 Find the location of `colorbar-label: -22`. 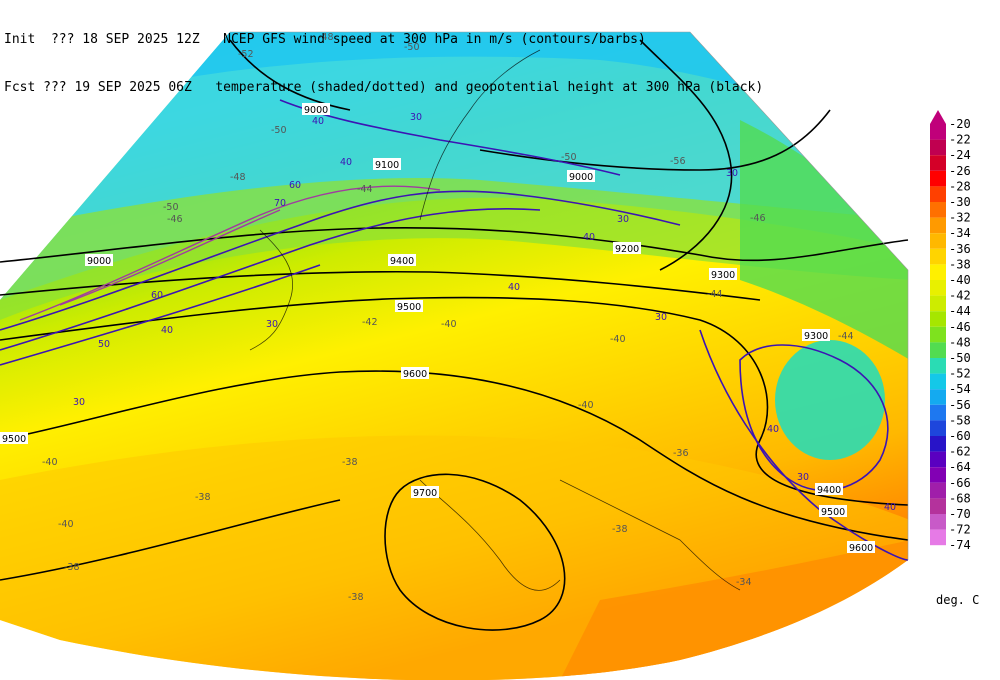

colorbar-label: -22 is located at coordinates (960, 140).